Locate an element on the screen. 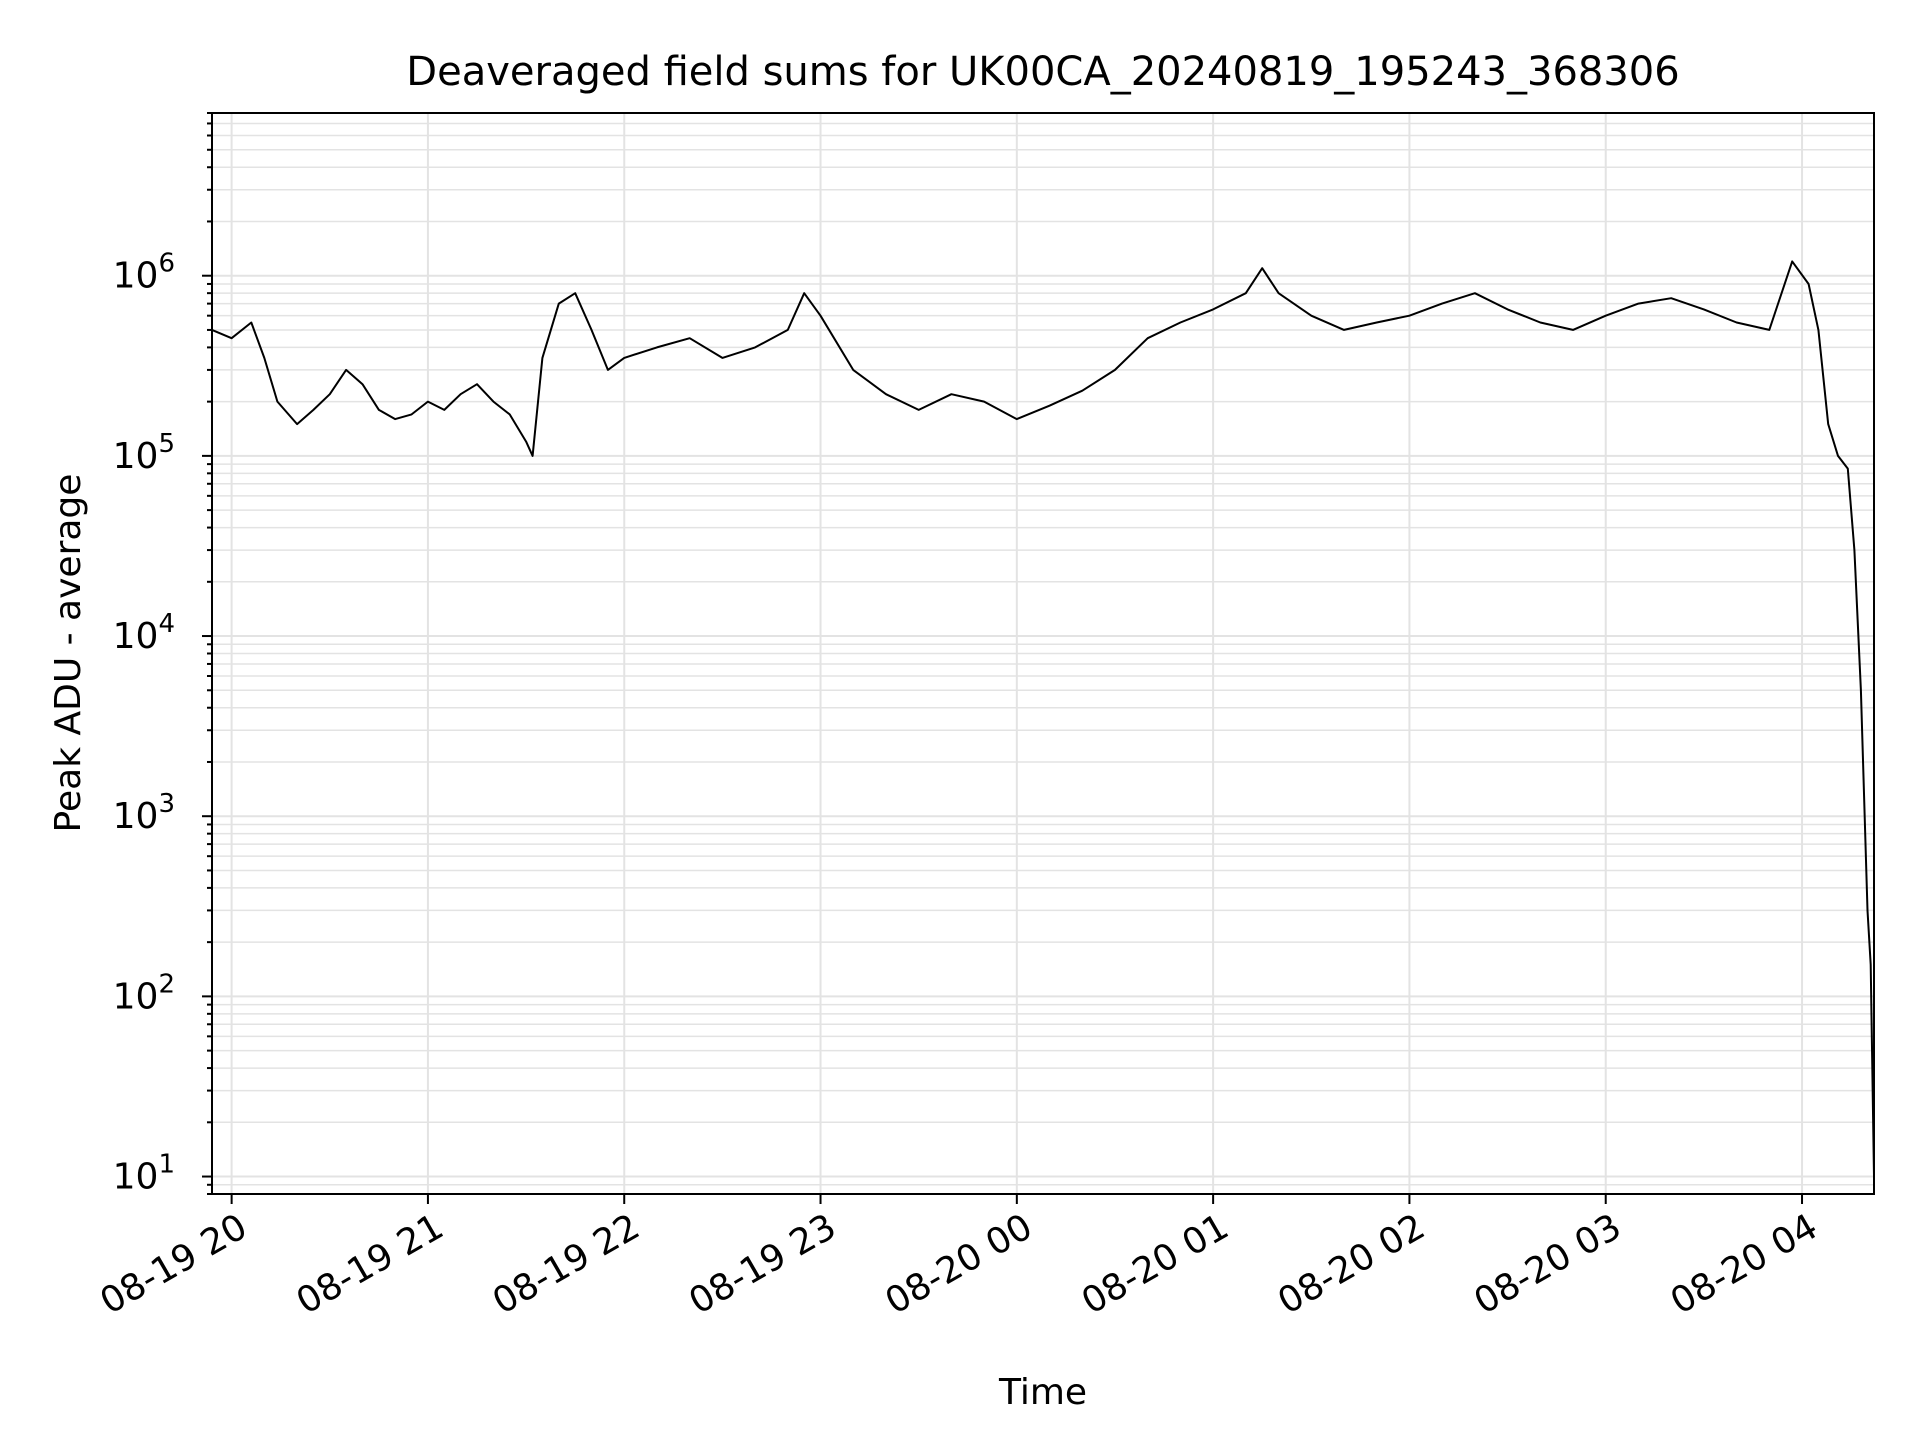 This screenshot has height=1440, width=1920. x-tick-label: 08-20 03 is located at coordinates (1548, 1264).